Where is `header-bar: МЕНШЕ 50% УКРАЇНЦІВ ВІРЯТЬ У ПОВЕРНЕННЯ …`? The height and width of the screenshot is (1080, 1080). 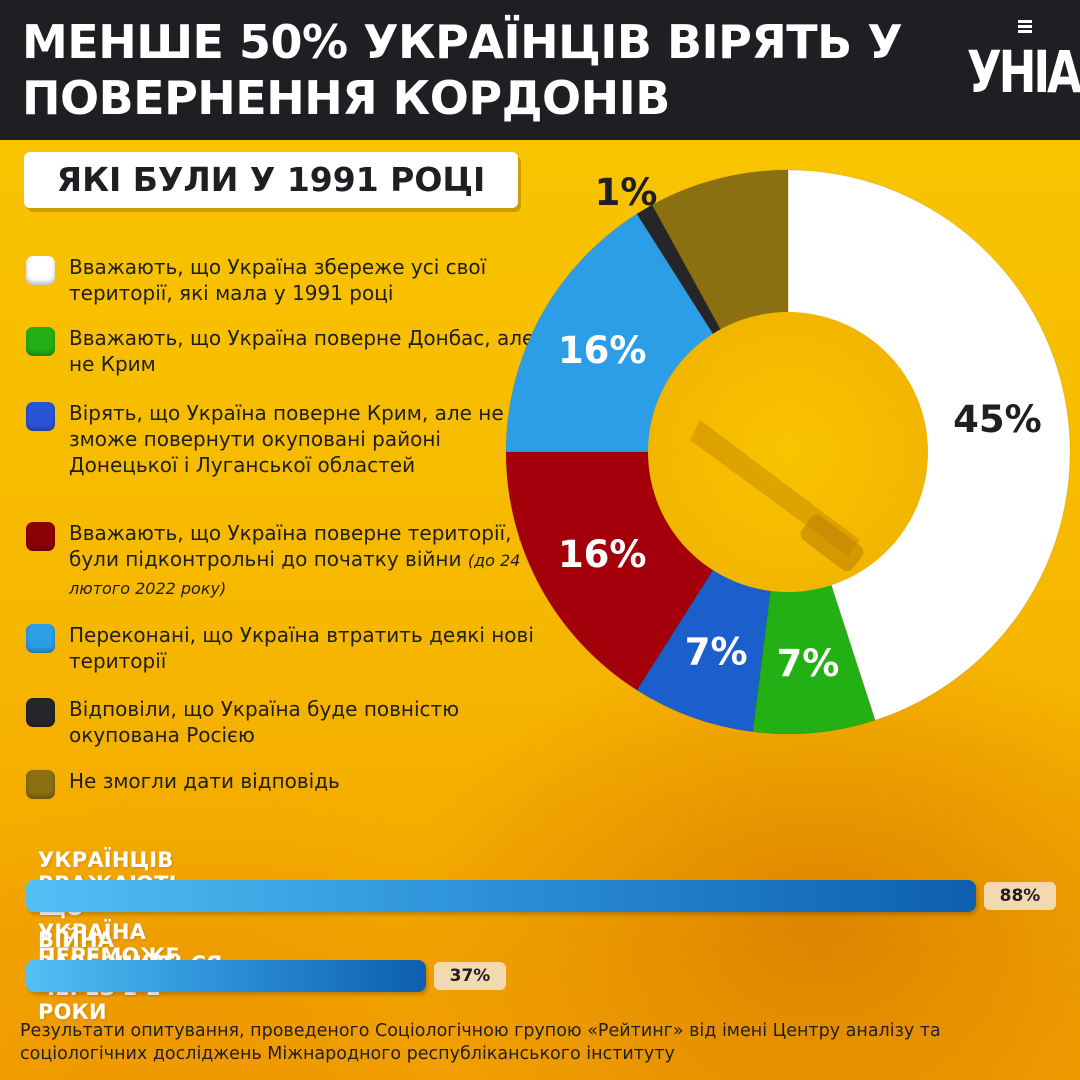
header-bar: МЕНШЕ 50% УКРАЇНЦІВ ВІРЯТЬ У ПОВЕРНЕННЯ … is located at coordinates (540, 70).